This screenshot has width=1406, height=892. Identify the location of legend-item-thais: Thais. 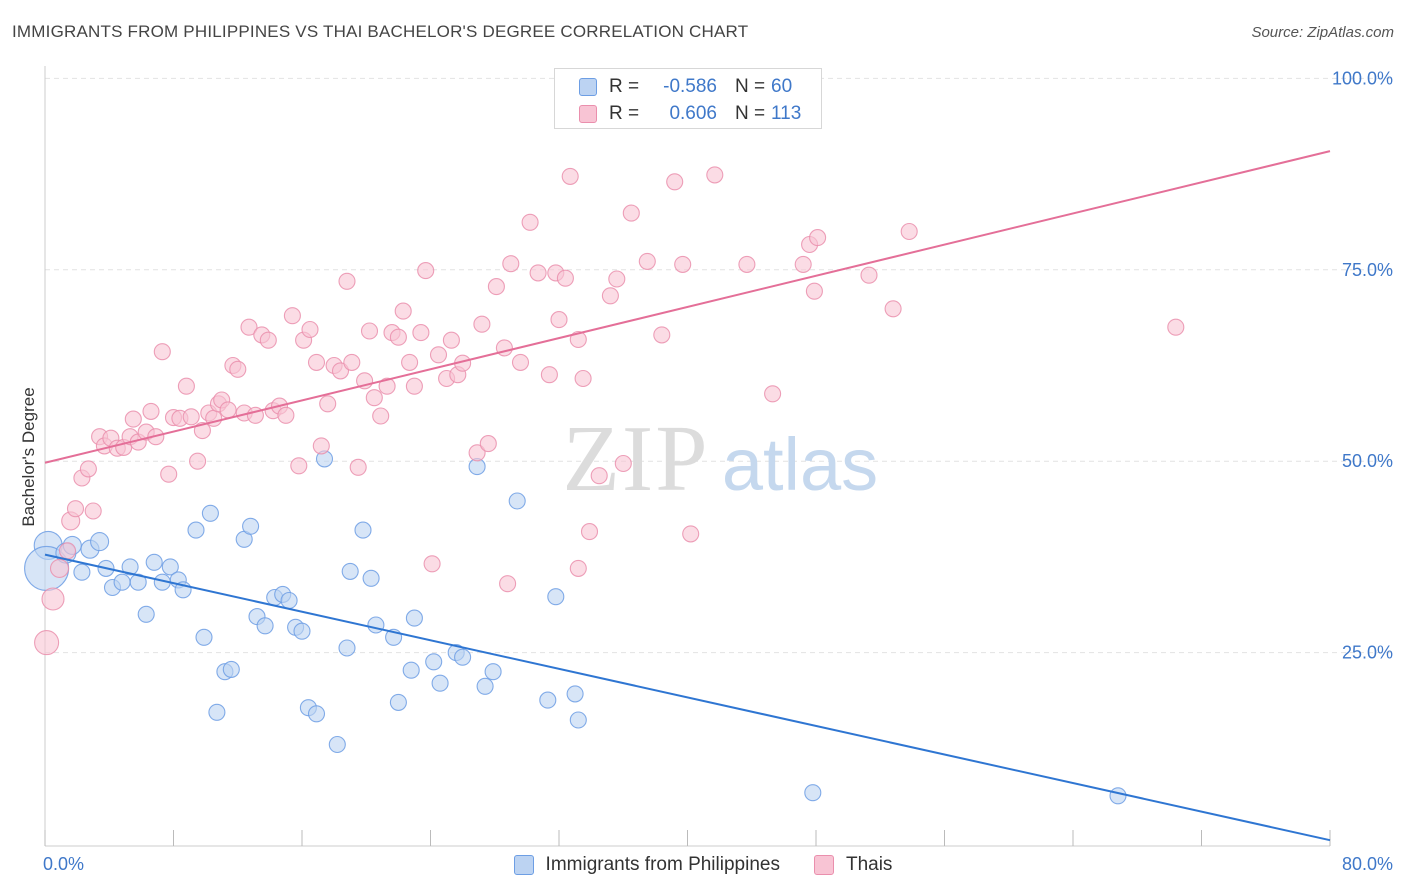
(852, 865).